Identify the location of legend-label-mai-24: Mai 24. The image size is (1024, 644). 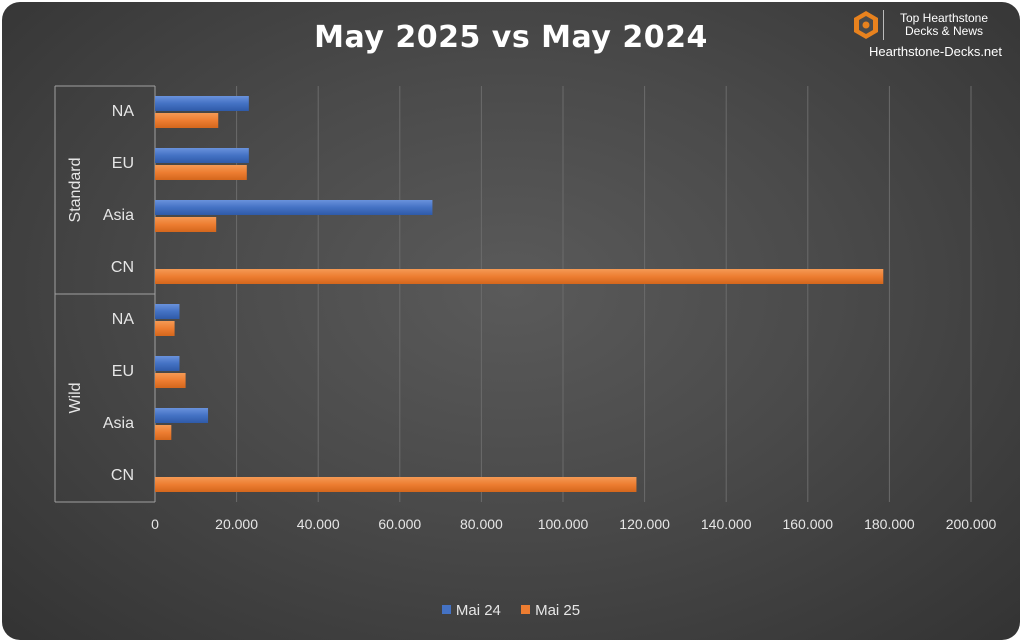
(478, 610).